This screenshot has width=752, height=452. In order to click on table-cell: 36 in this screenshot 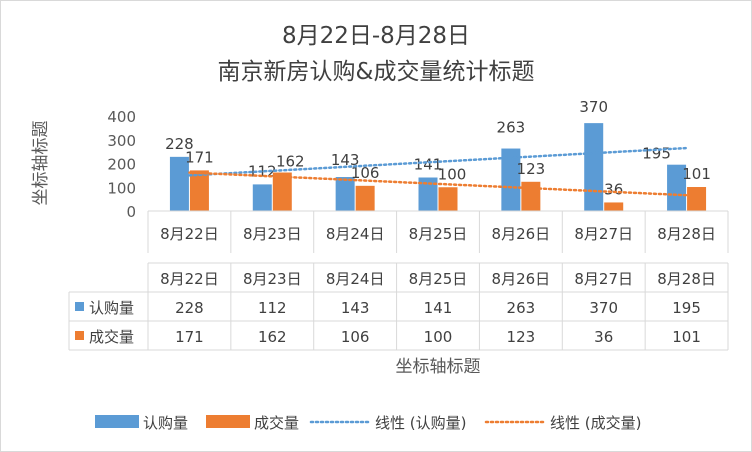, I will do `click(603, 337)`.